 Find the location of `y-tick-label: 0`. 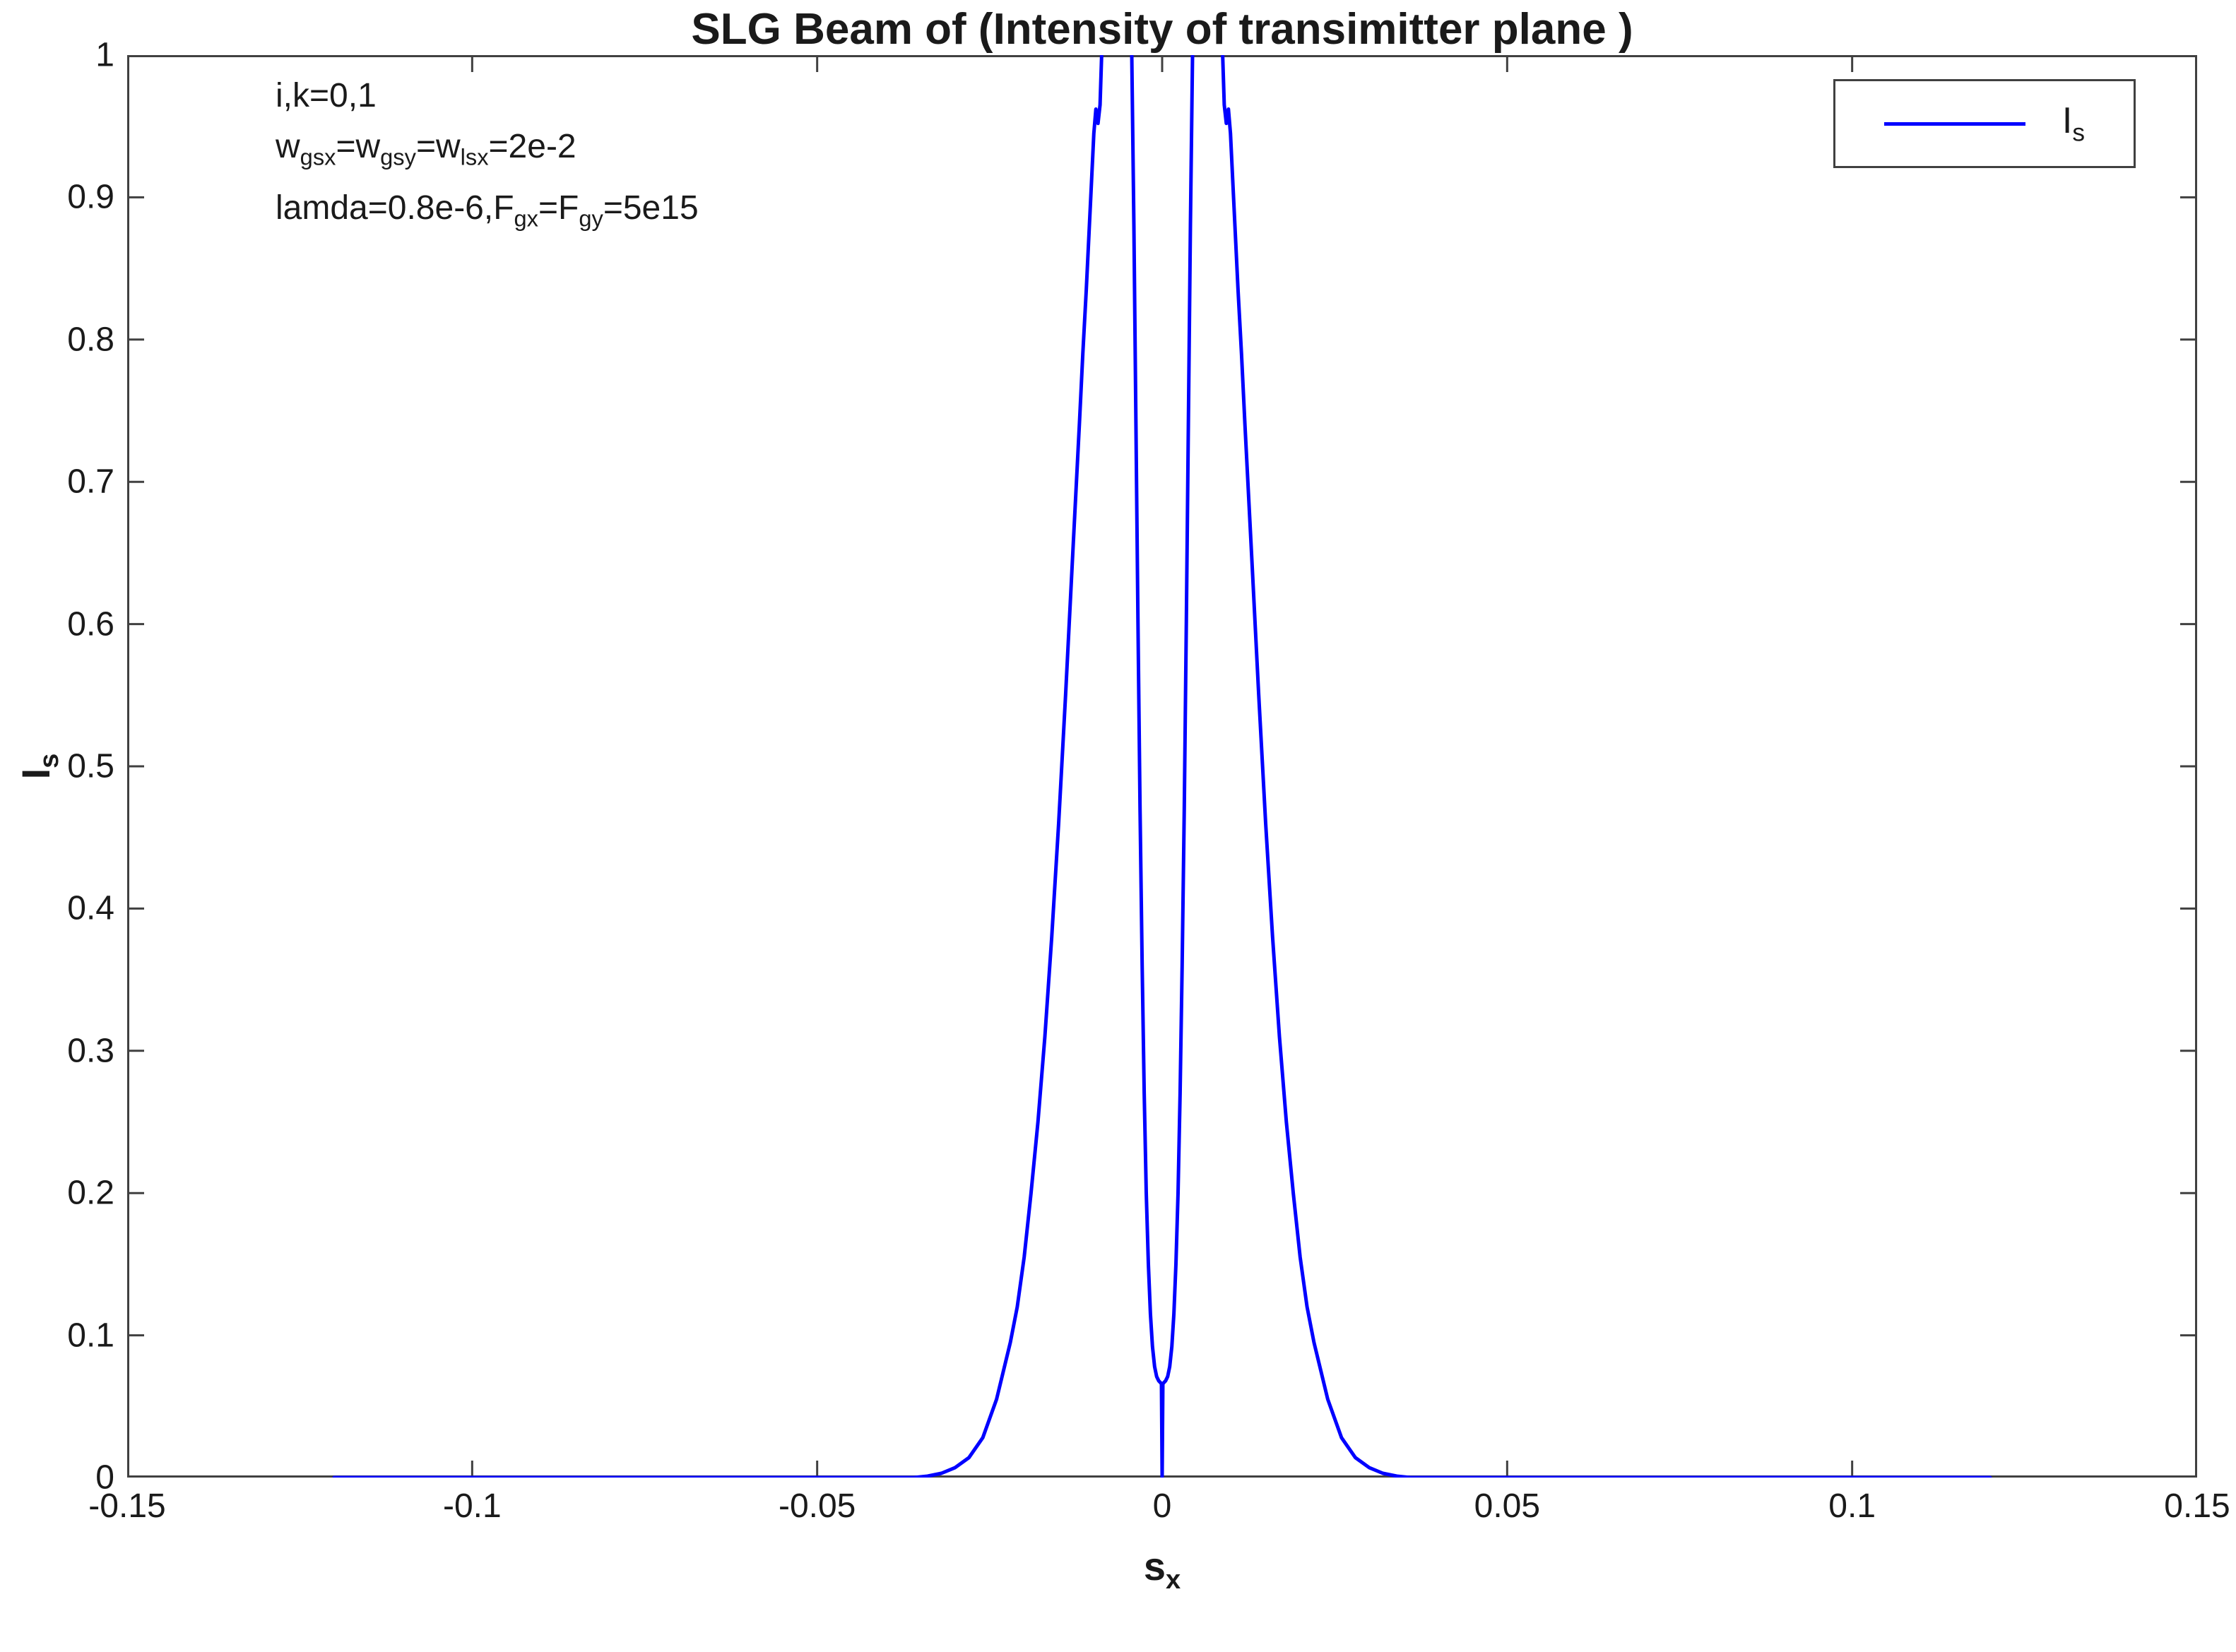

y-tick-label: 0 is located at coordinates (104, 1477).